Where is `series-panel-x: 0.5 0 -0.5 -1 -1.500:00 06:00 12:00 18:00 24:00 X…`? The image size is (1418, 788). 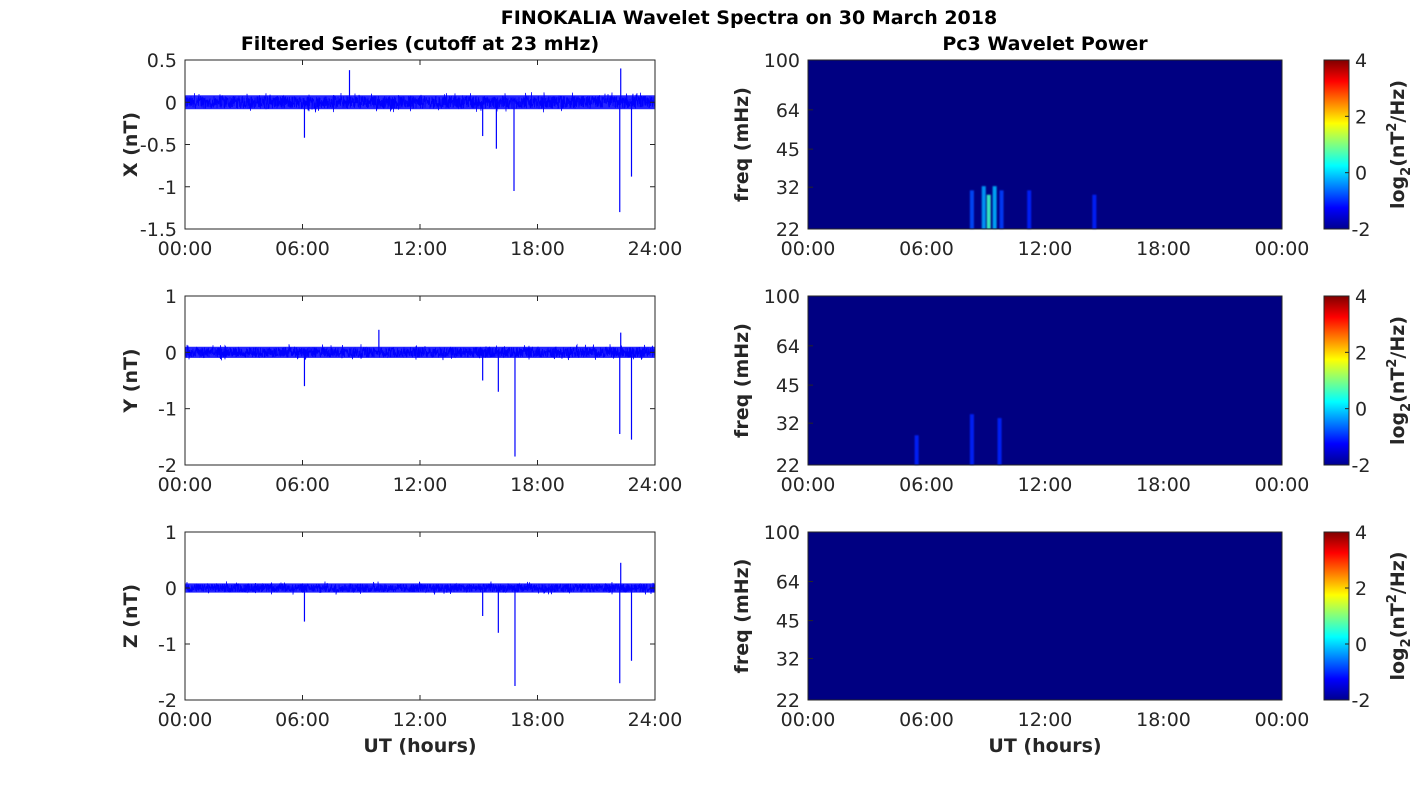 series-panel-x: 0.5 0 -0.5 -1 -1.500:00 06:00 12:00 18:00 24:00 X… is located at coordinates (401, 155).